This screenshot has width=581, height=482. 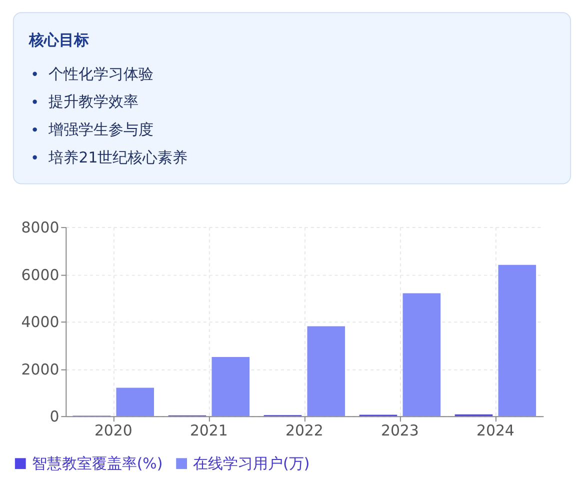 I want to click on y-tick-label: 0, so click(x=55, y=417).